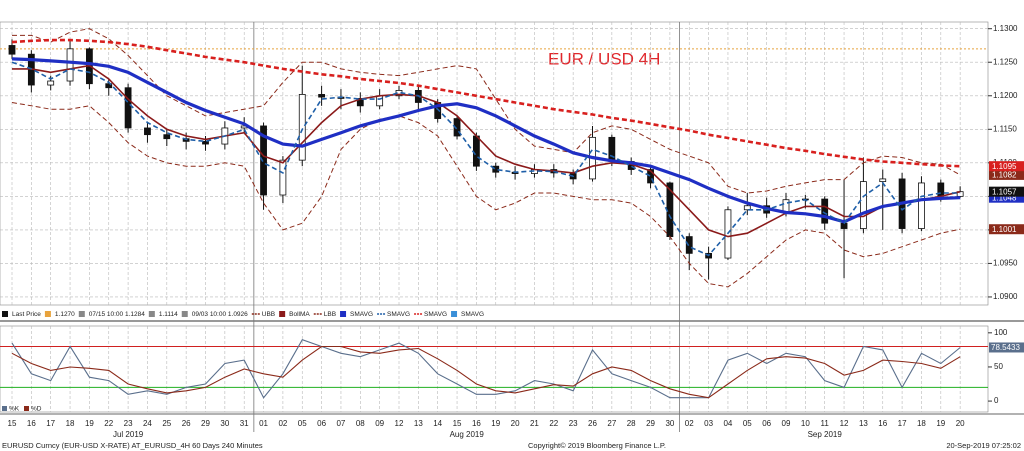 The height and width of the screenshot is (451, 1024). What do you see at coordinates (12, 423) in the screenshot?
I see `x-tick-label: 15` at bounding box center [12, 423].